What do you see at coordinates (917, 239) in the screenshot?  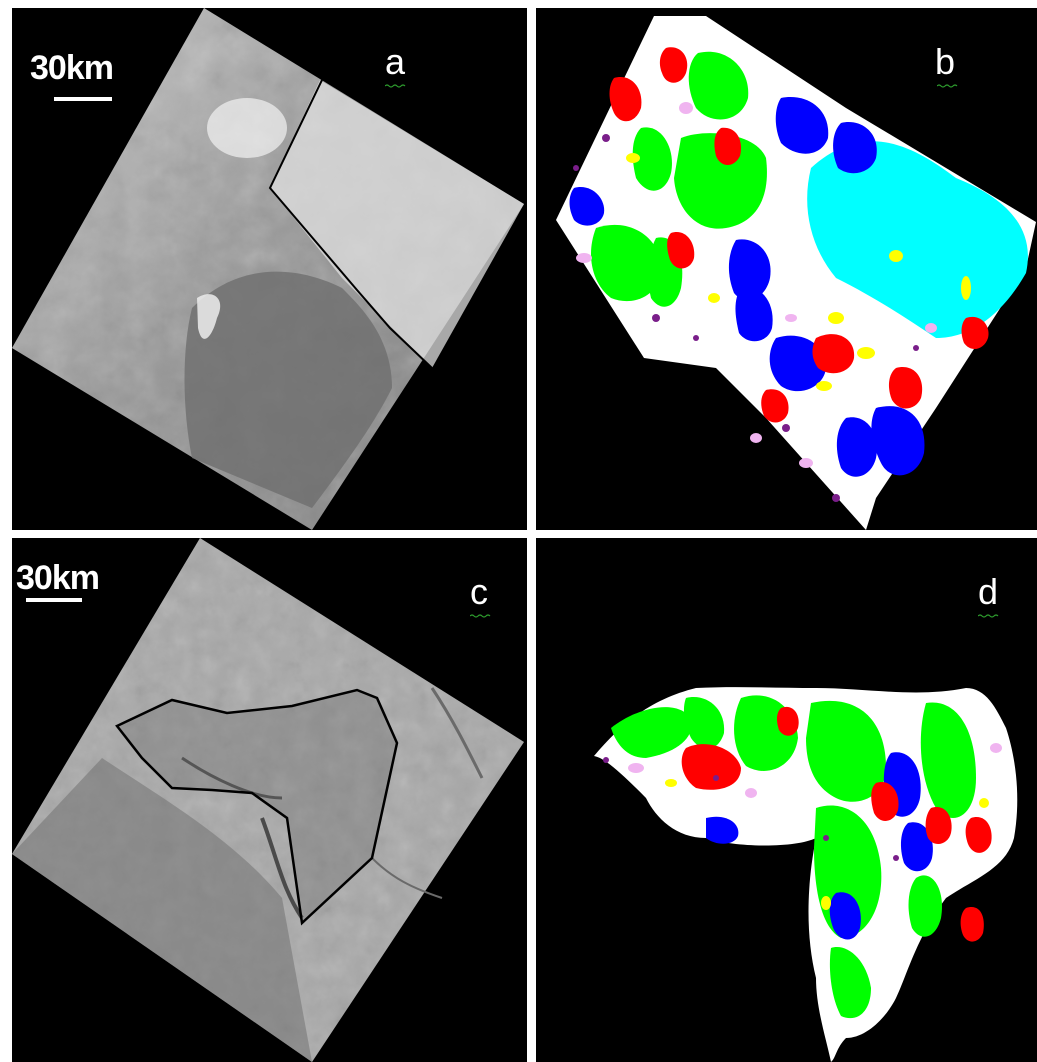 I see `floe-cyan-region` at bounding box center [917, 239].